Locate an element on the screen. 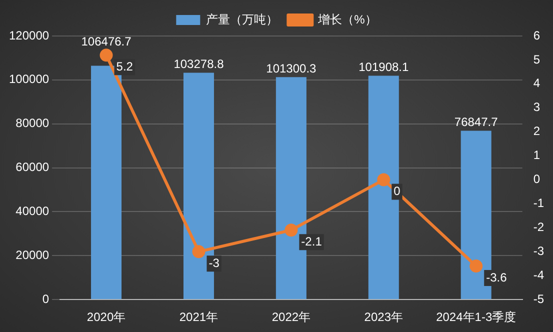 This screenshot has width=553, height=332. legend-label: 增长（%） is located at coordinates (347, 19).